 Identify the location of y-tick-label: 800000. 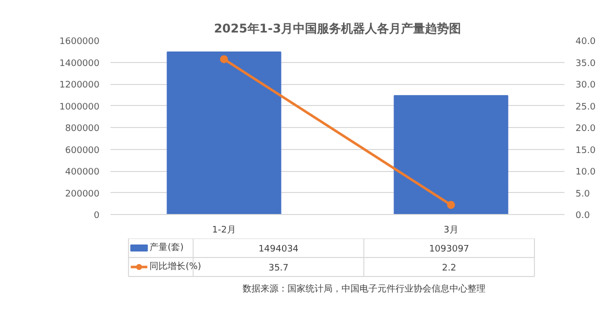
(82, 129).